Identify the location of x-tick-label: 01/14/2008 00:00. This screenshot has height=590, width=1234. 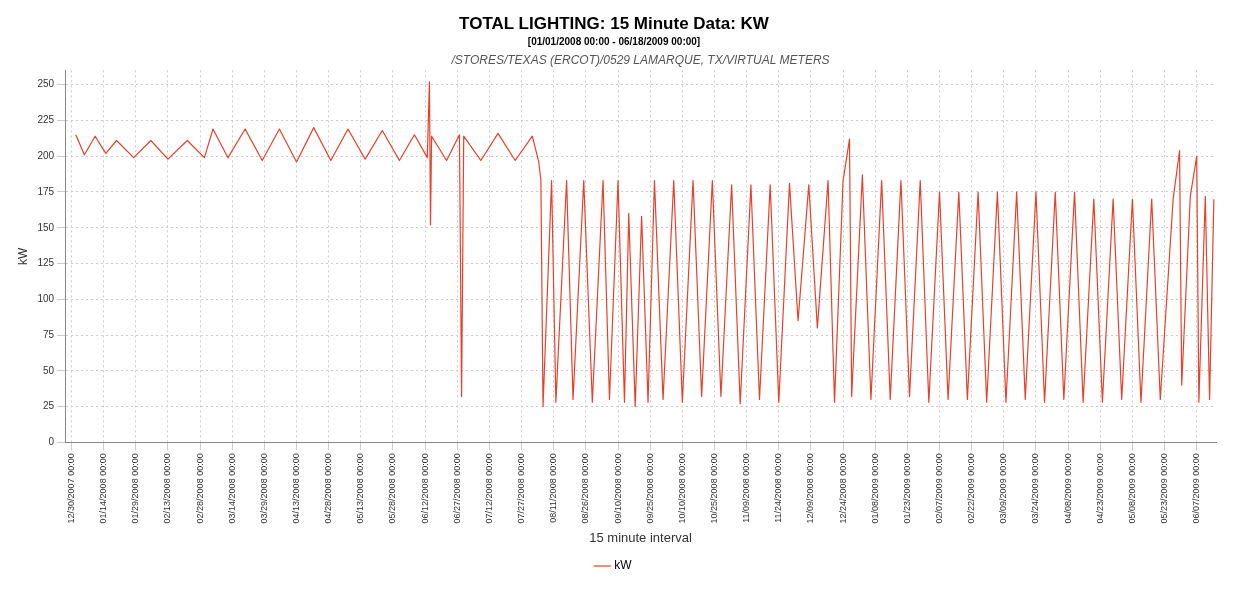
(103, 488).